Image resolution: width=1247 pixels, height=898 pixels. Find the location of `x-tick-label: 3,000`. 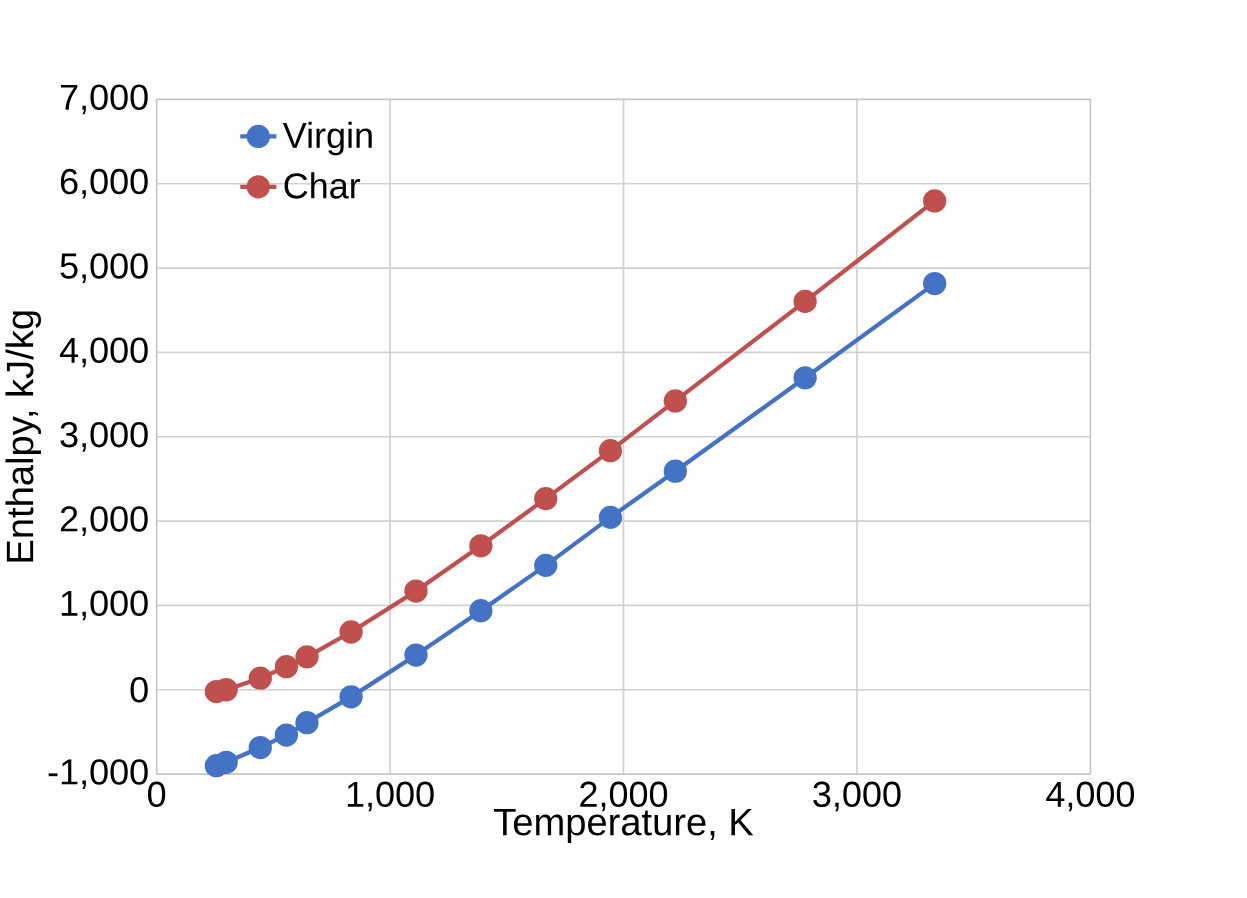

x-tick-label: 3,000 is located at coordinates (857, 796).